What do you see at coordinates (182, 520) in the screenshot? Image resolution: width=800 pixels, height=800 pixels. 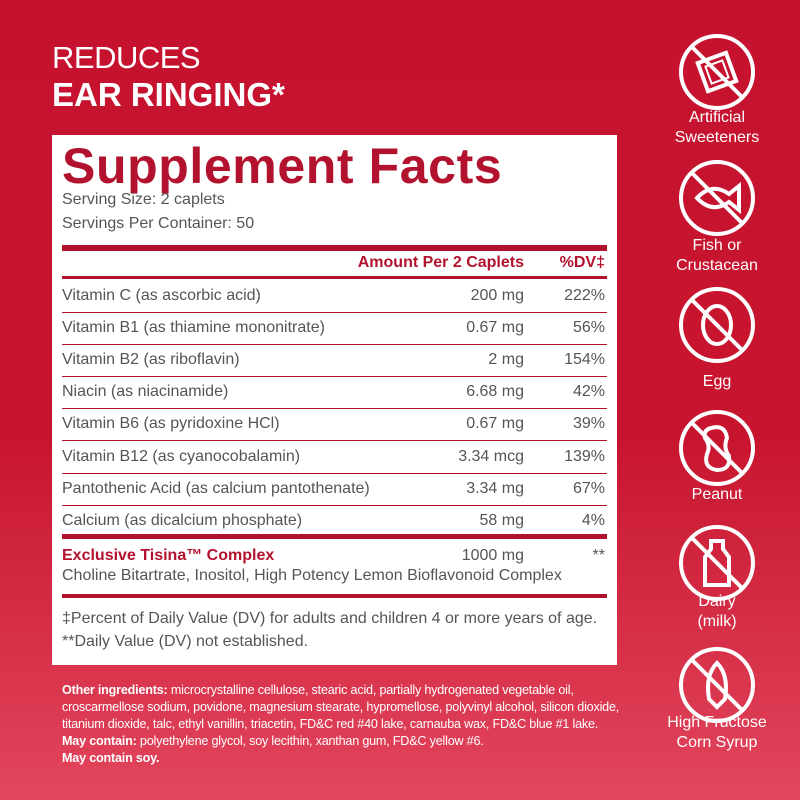 I see `nutrient-name: Calcium (as dicalcium phosphate)` at bounding box center [182, 520].